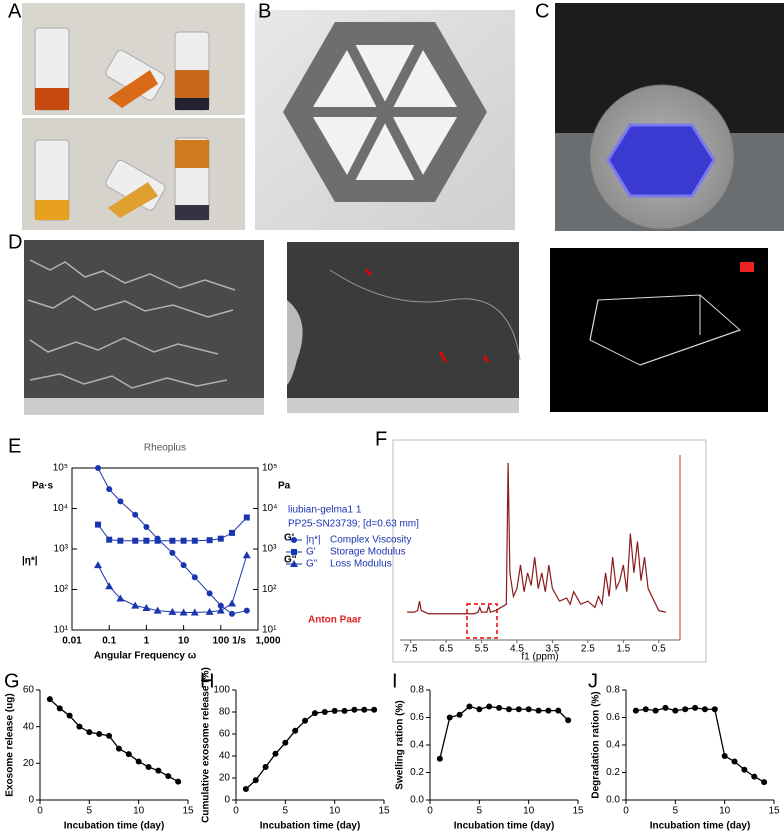 This screenshot has width=784, height=834. Describe the element at coordinates (29, 690) in the screenshot. I see `y-tick-label: 60` at that location.